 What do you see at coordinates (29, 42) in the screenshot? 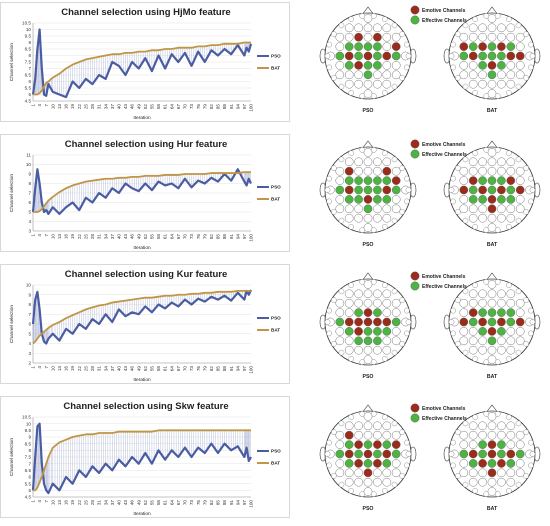
I see `y-tick-label: 9` at bounding box center [29, 42].